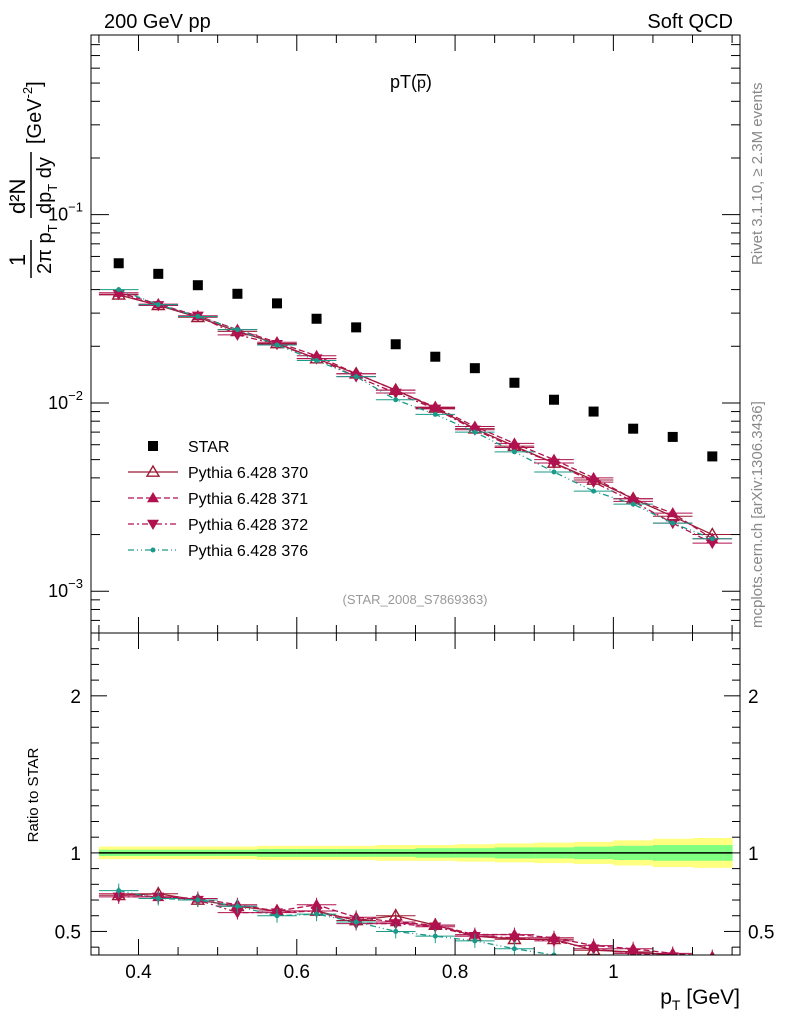 The width and height of the screenshot is (786, 1024). Describe the element at coordinates (32, 179) in the screenshot. I see `y-axis-label: 1 2π pT d²N dpT dy [GeV-2]` at that location.